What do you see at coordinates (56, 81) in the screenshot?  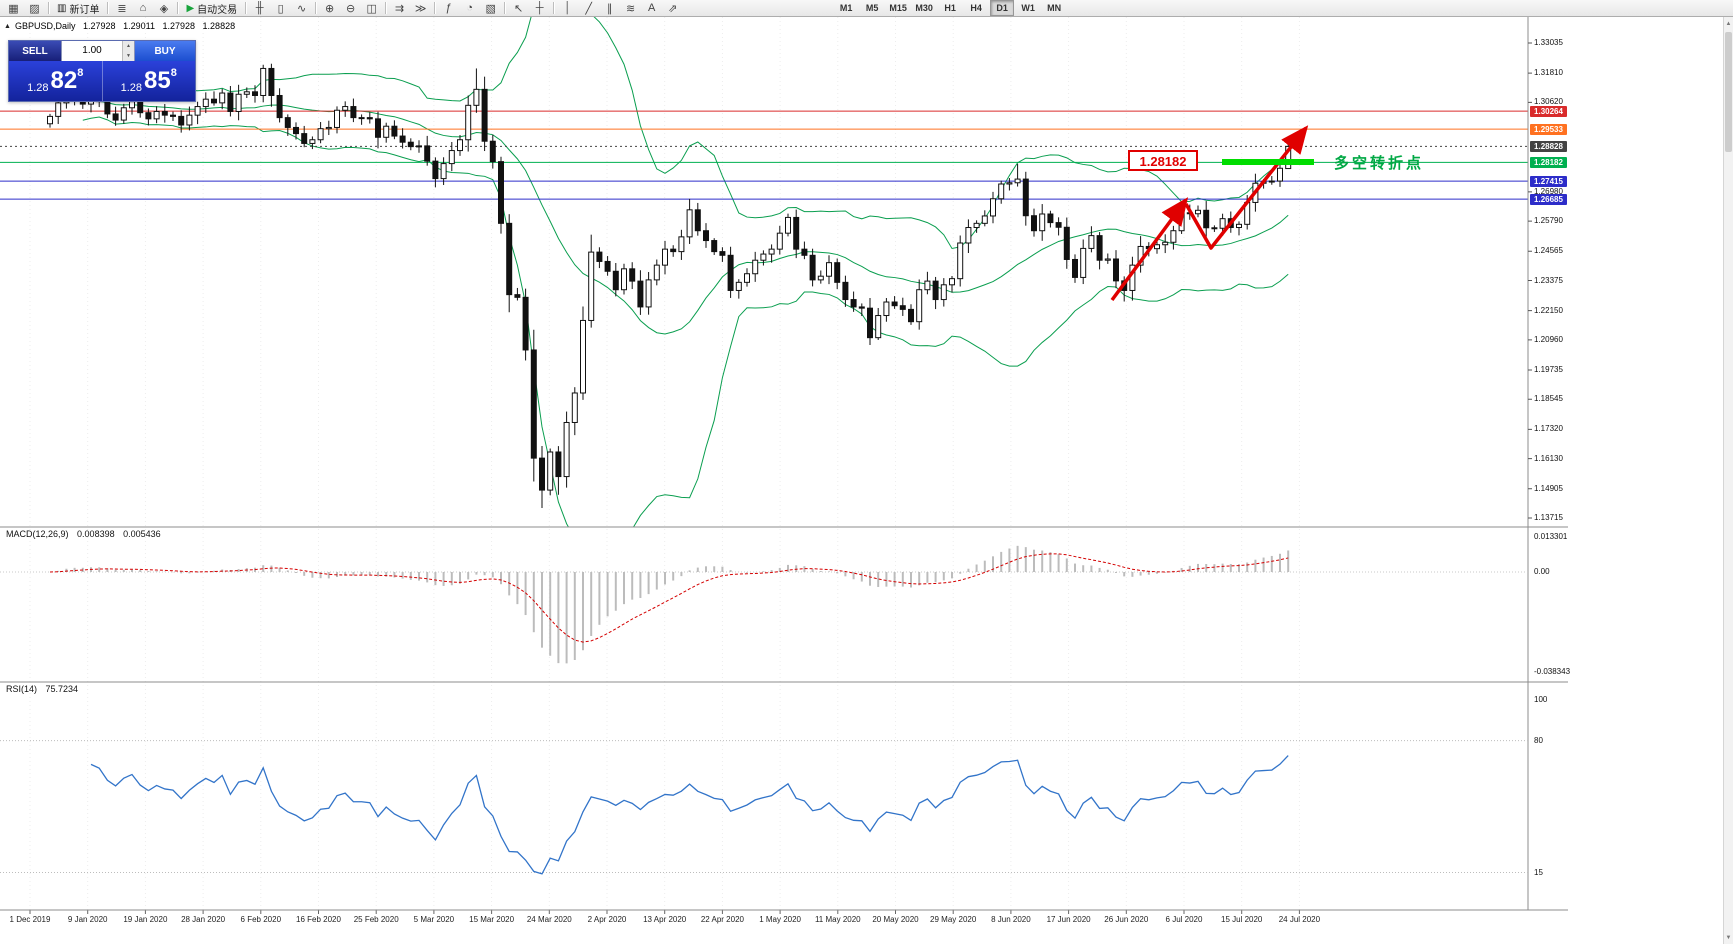 I see `sell-price-display: 1.28 82 8` at bounding box center [56, 81].